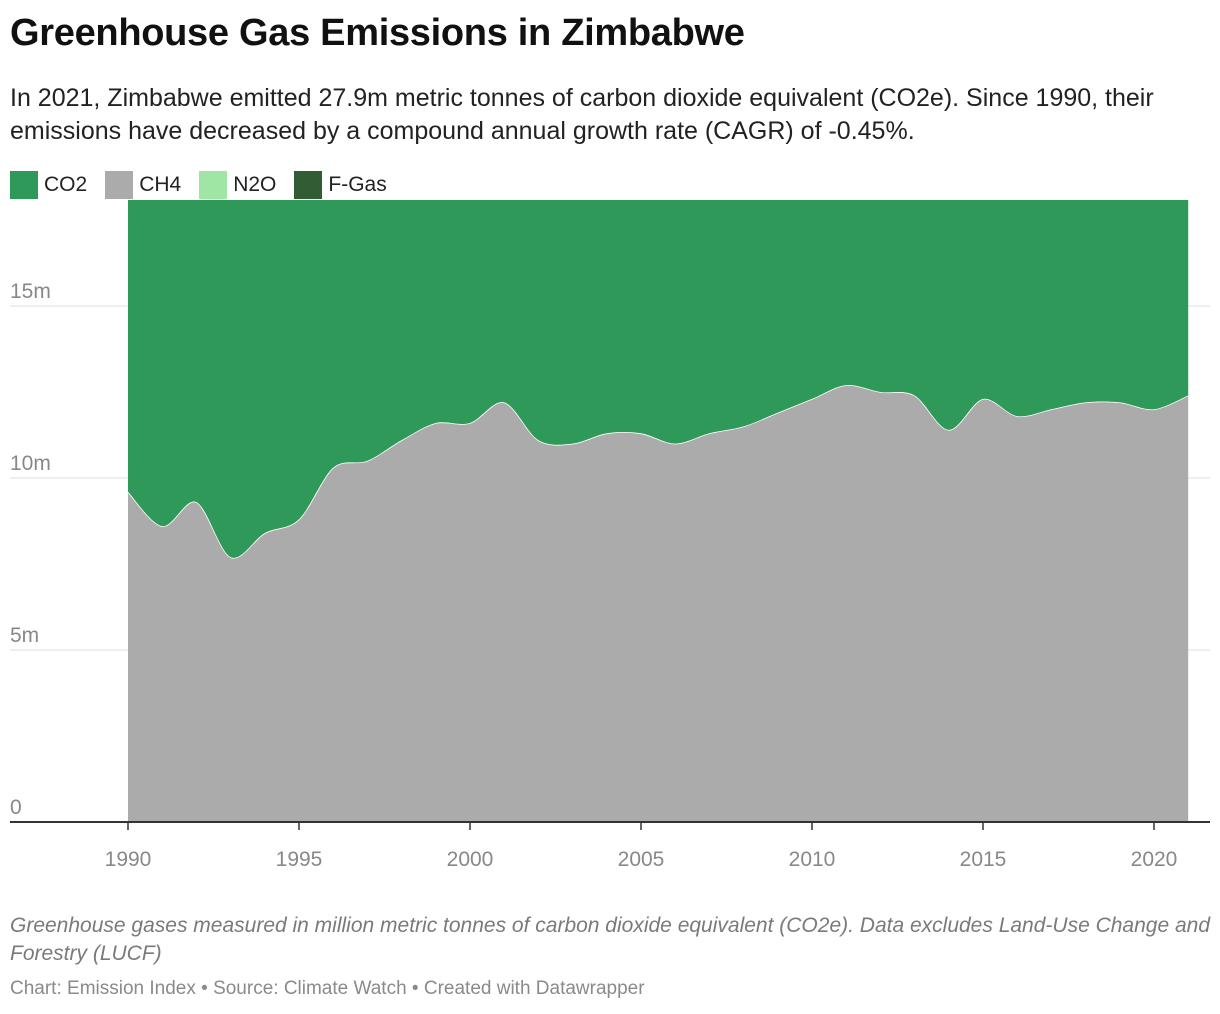 The width and height of the screenshot is (1220, 1014). What do you see at coordinates (16, 807) in the screenshot?
I see `y-tick-label: 0` at bounding box center [16, 807].